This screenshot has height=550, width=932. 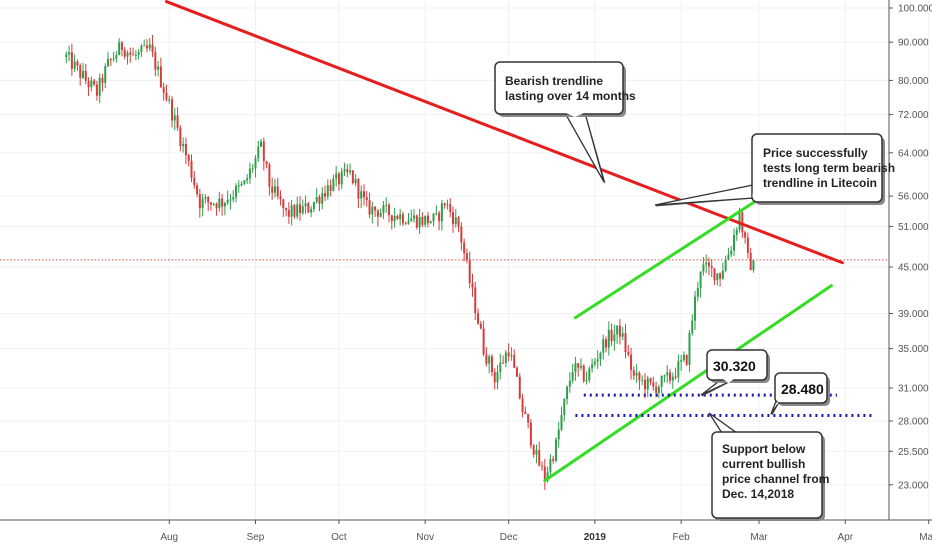 What do you see at coordinates (256, 537) in the screenshot?
I see `x-tick-label: Sep` at bounding box center [256, 537].